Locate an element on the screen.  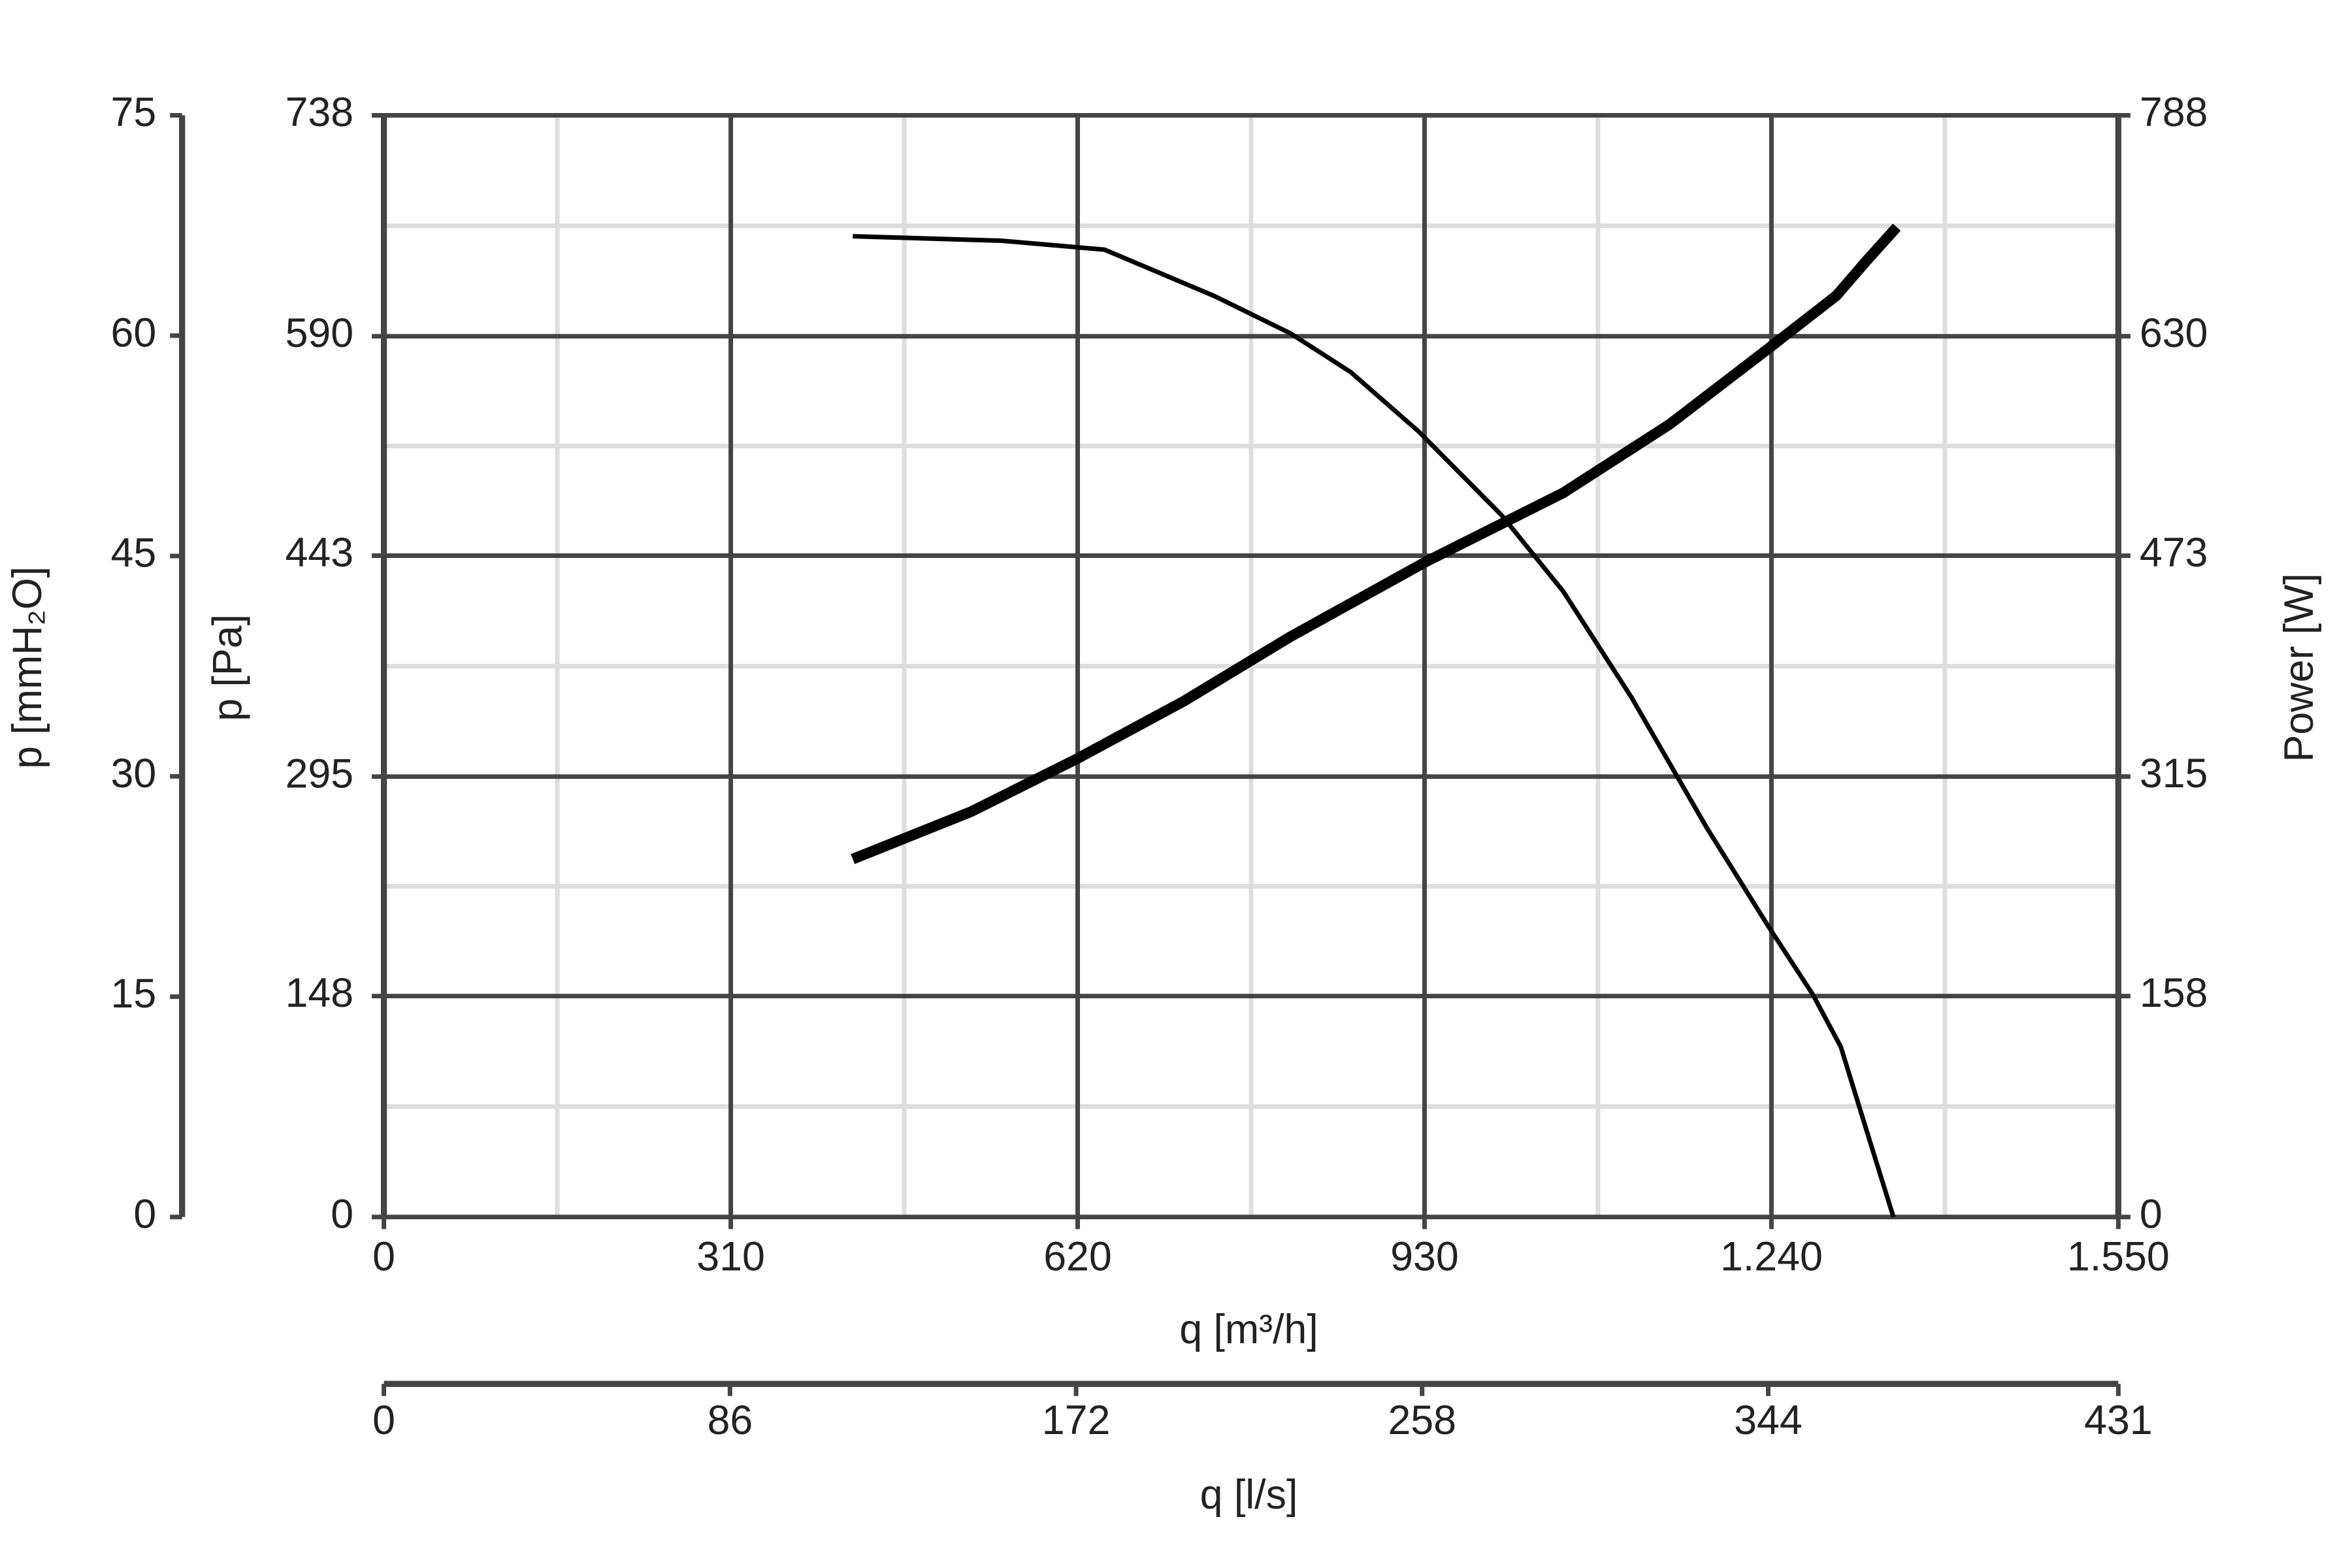
ls-tick-label: 0 is located at coordinates (383, 1420).